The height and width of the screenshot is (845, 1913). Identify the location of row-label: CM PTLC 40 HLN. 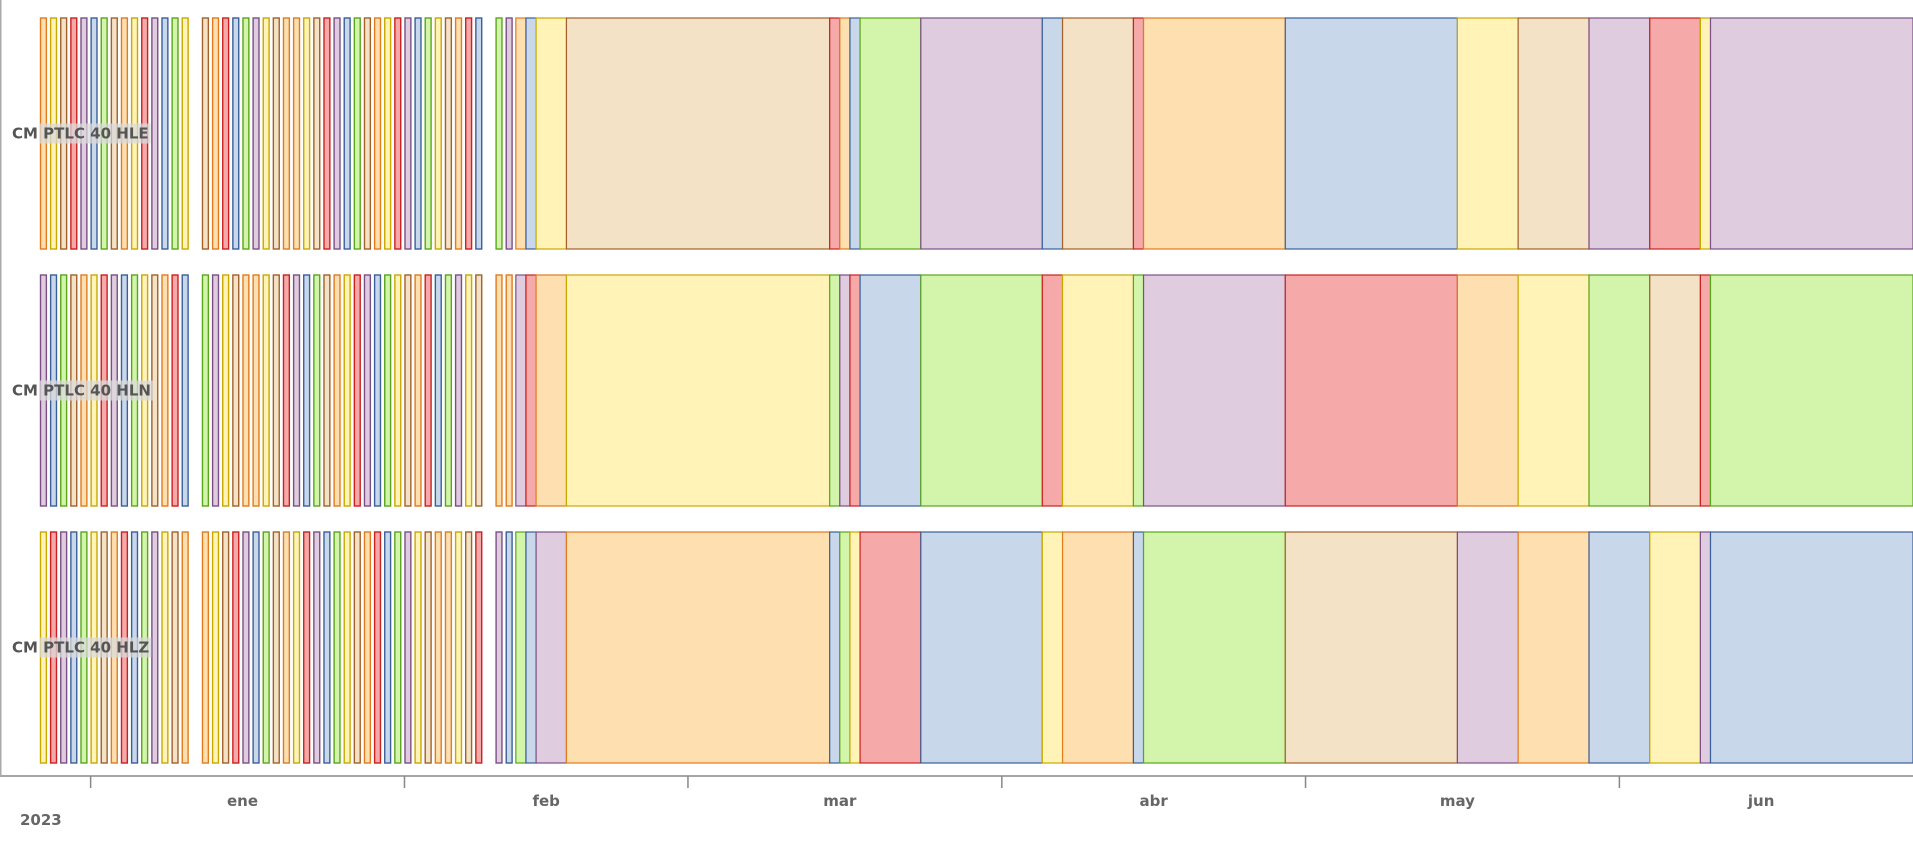
(81, 391).